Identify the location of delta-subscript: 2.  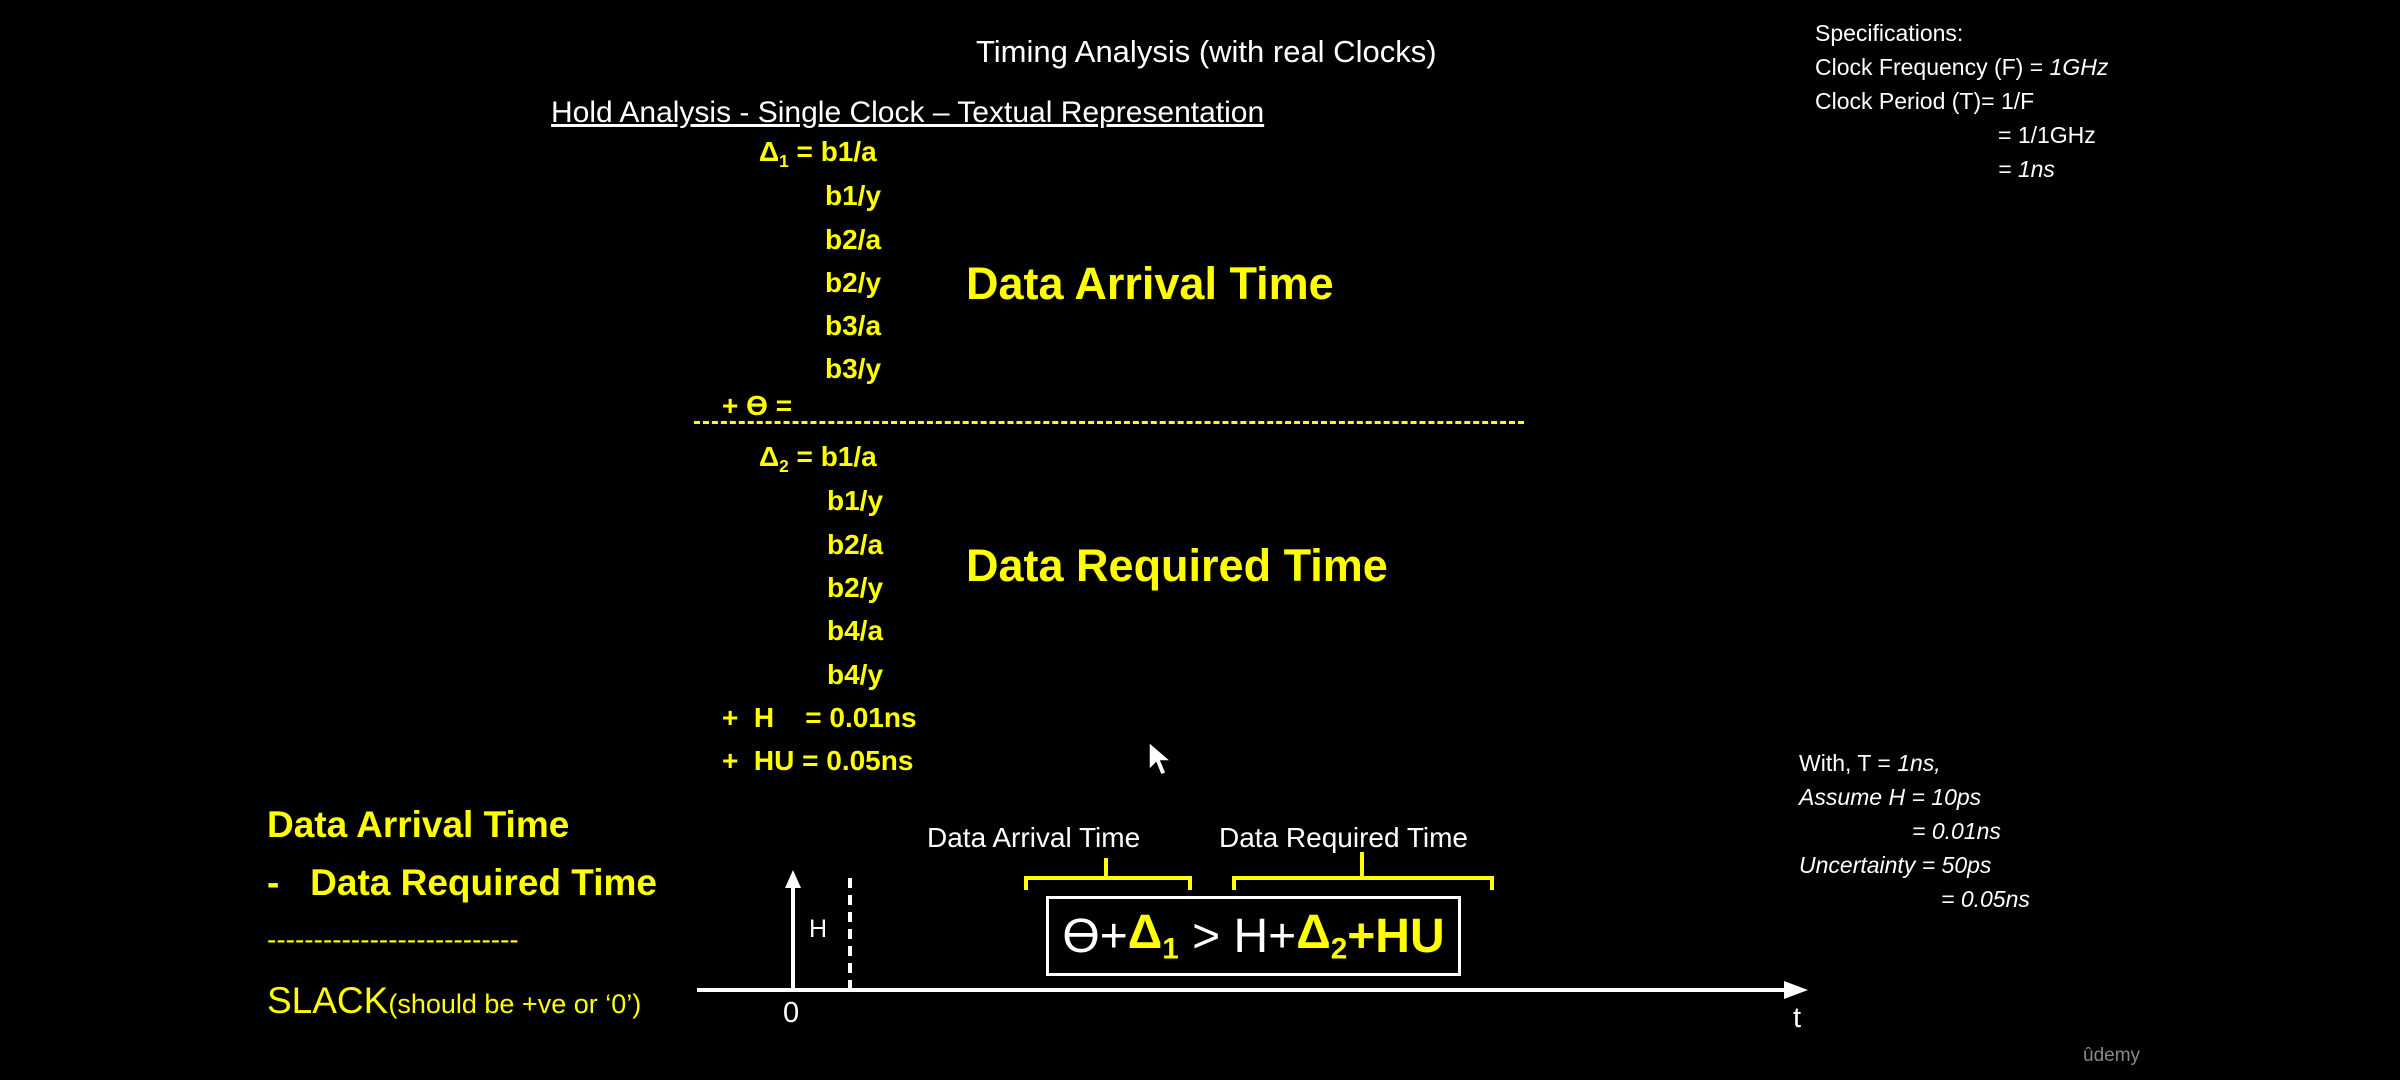
(784, 466).